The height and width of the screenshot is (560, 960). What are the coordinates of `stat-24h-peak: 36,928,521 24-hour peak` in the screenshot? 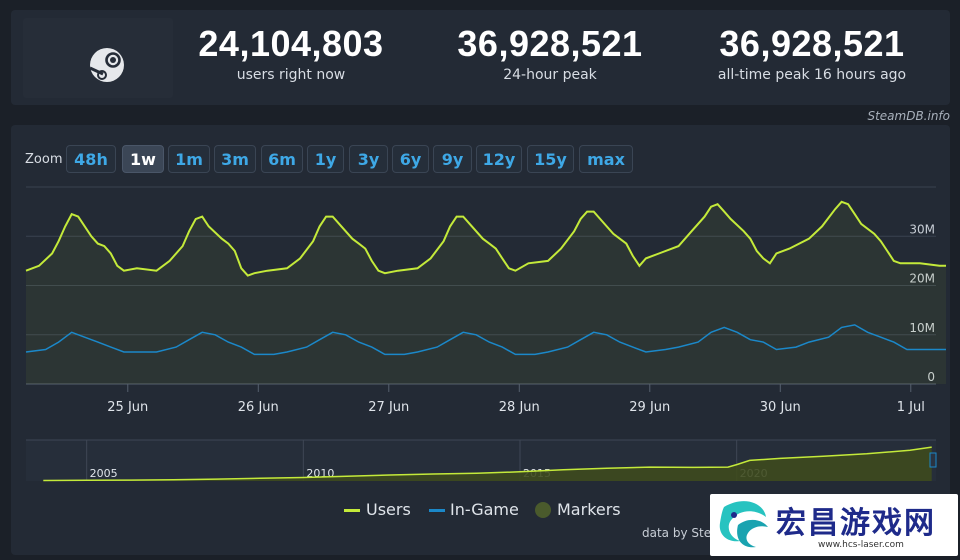 It's located at (550, 53).